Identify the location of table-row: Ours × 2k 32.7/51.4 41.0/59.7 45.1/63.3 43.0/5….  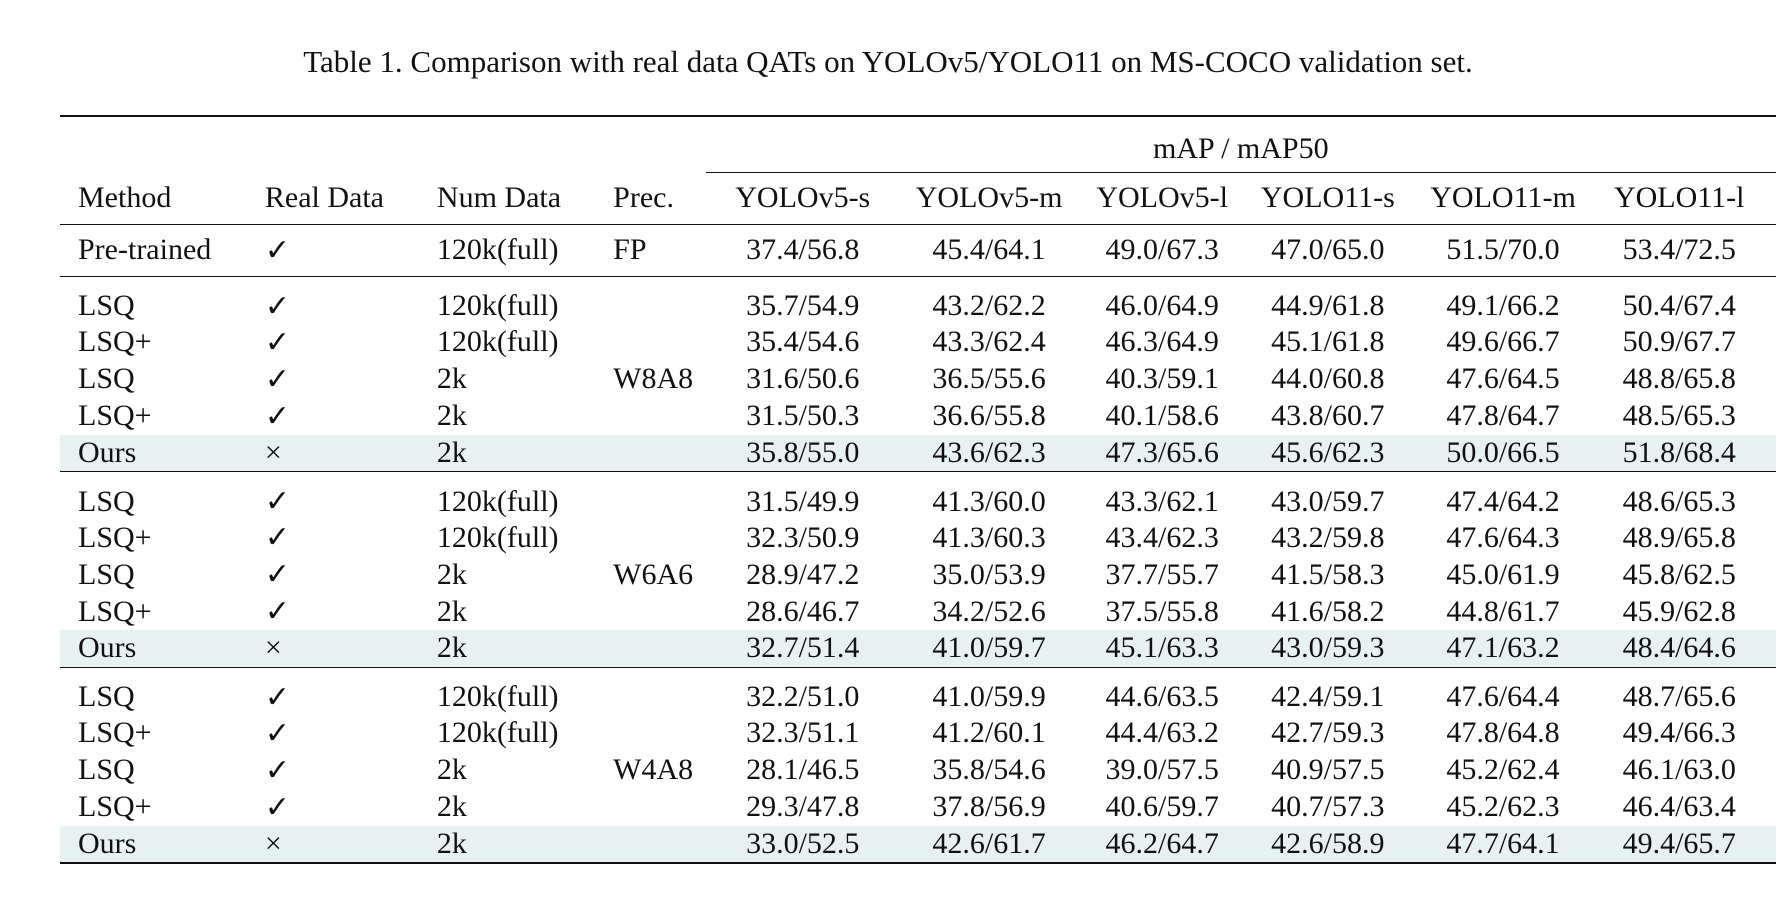
(918, 648).